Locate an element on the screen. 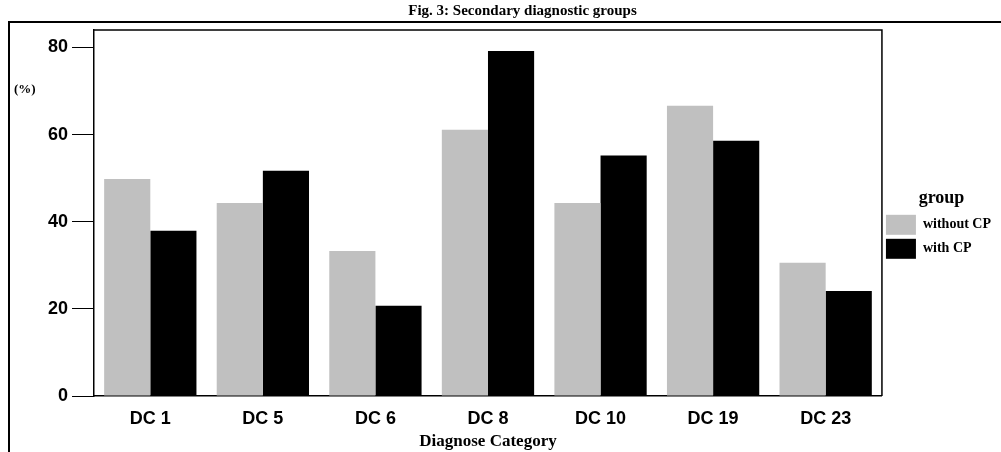 The image size is (1001, 452). x-tick-label: DC 23 is located at coordinates (826, 417).